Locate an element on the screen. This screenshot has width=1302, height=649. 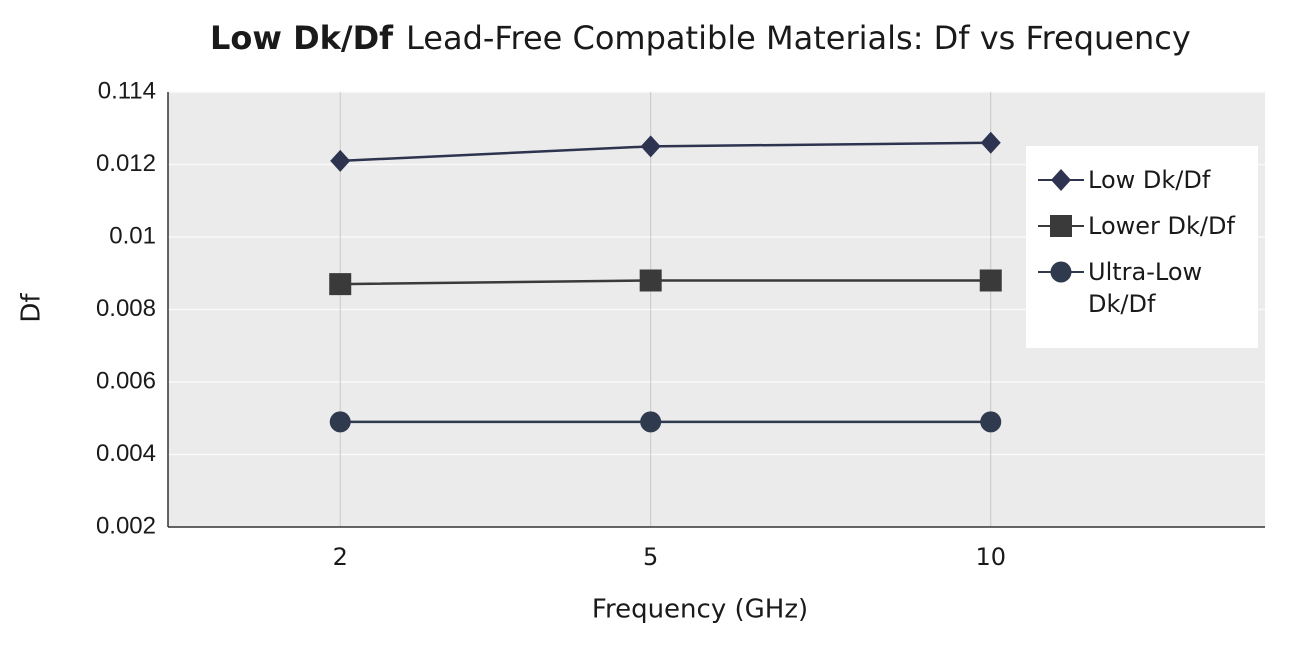
legend-entry: Ultra-Low Dk/Df is located at coordinates (1147, 288).